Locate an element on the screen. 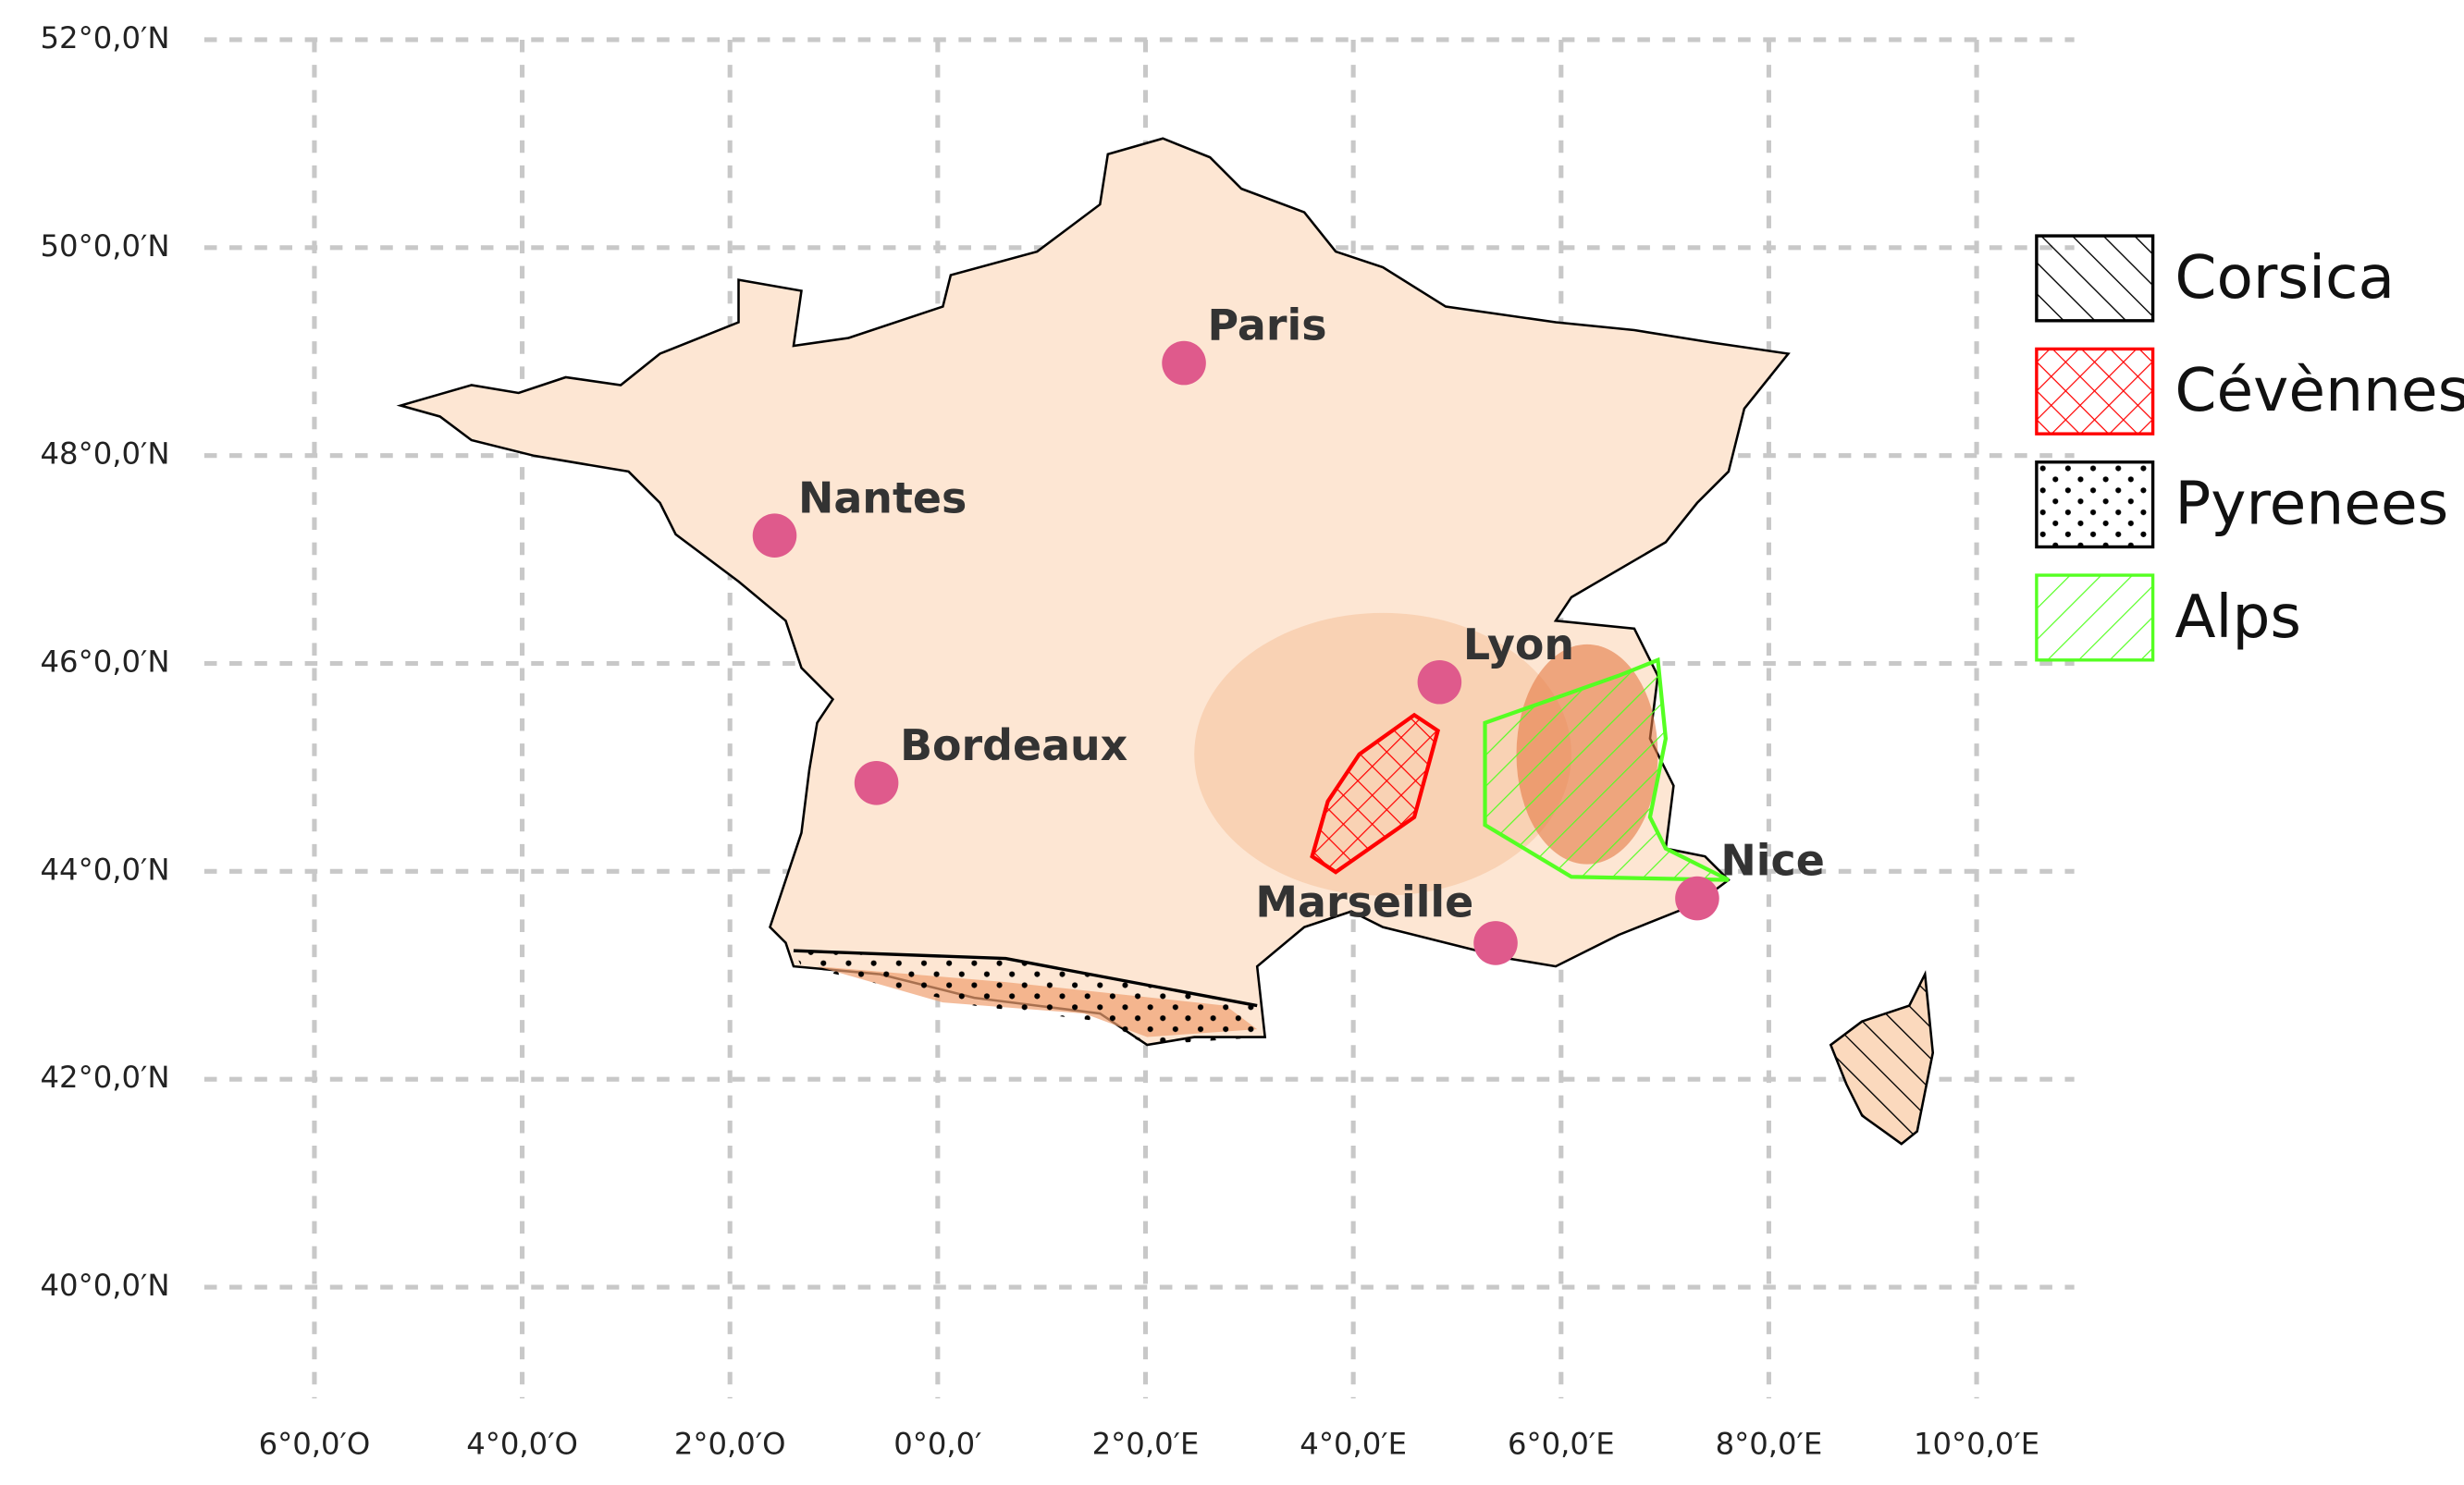 The height and width of the screenshot is (1485, 2464). pyrenees-border is located at coordinates (1026, 979).